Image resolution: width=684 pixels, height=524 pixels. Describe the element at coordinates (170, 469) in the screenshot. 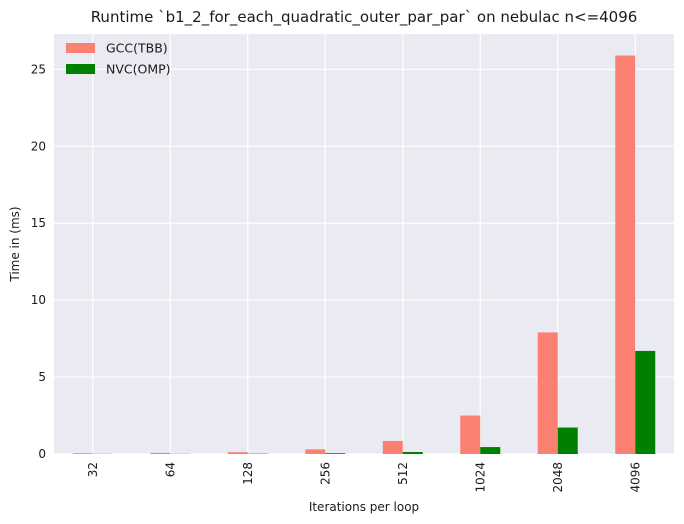

I see `x-tick-label: 64` at that location.